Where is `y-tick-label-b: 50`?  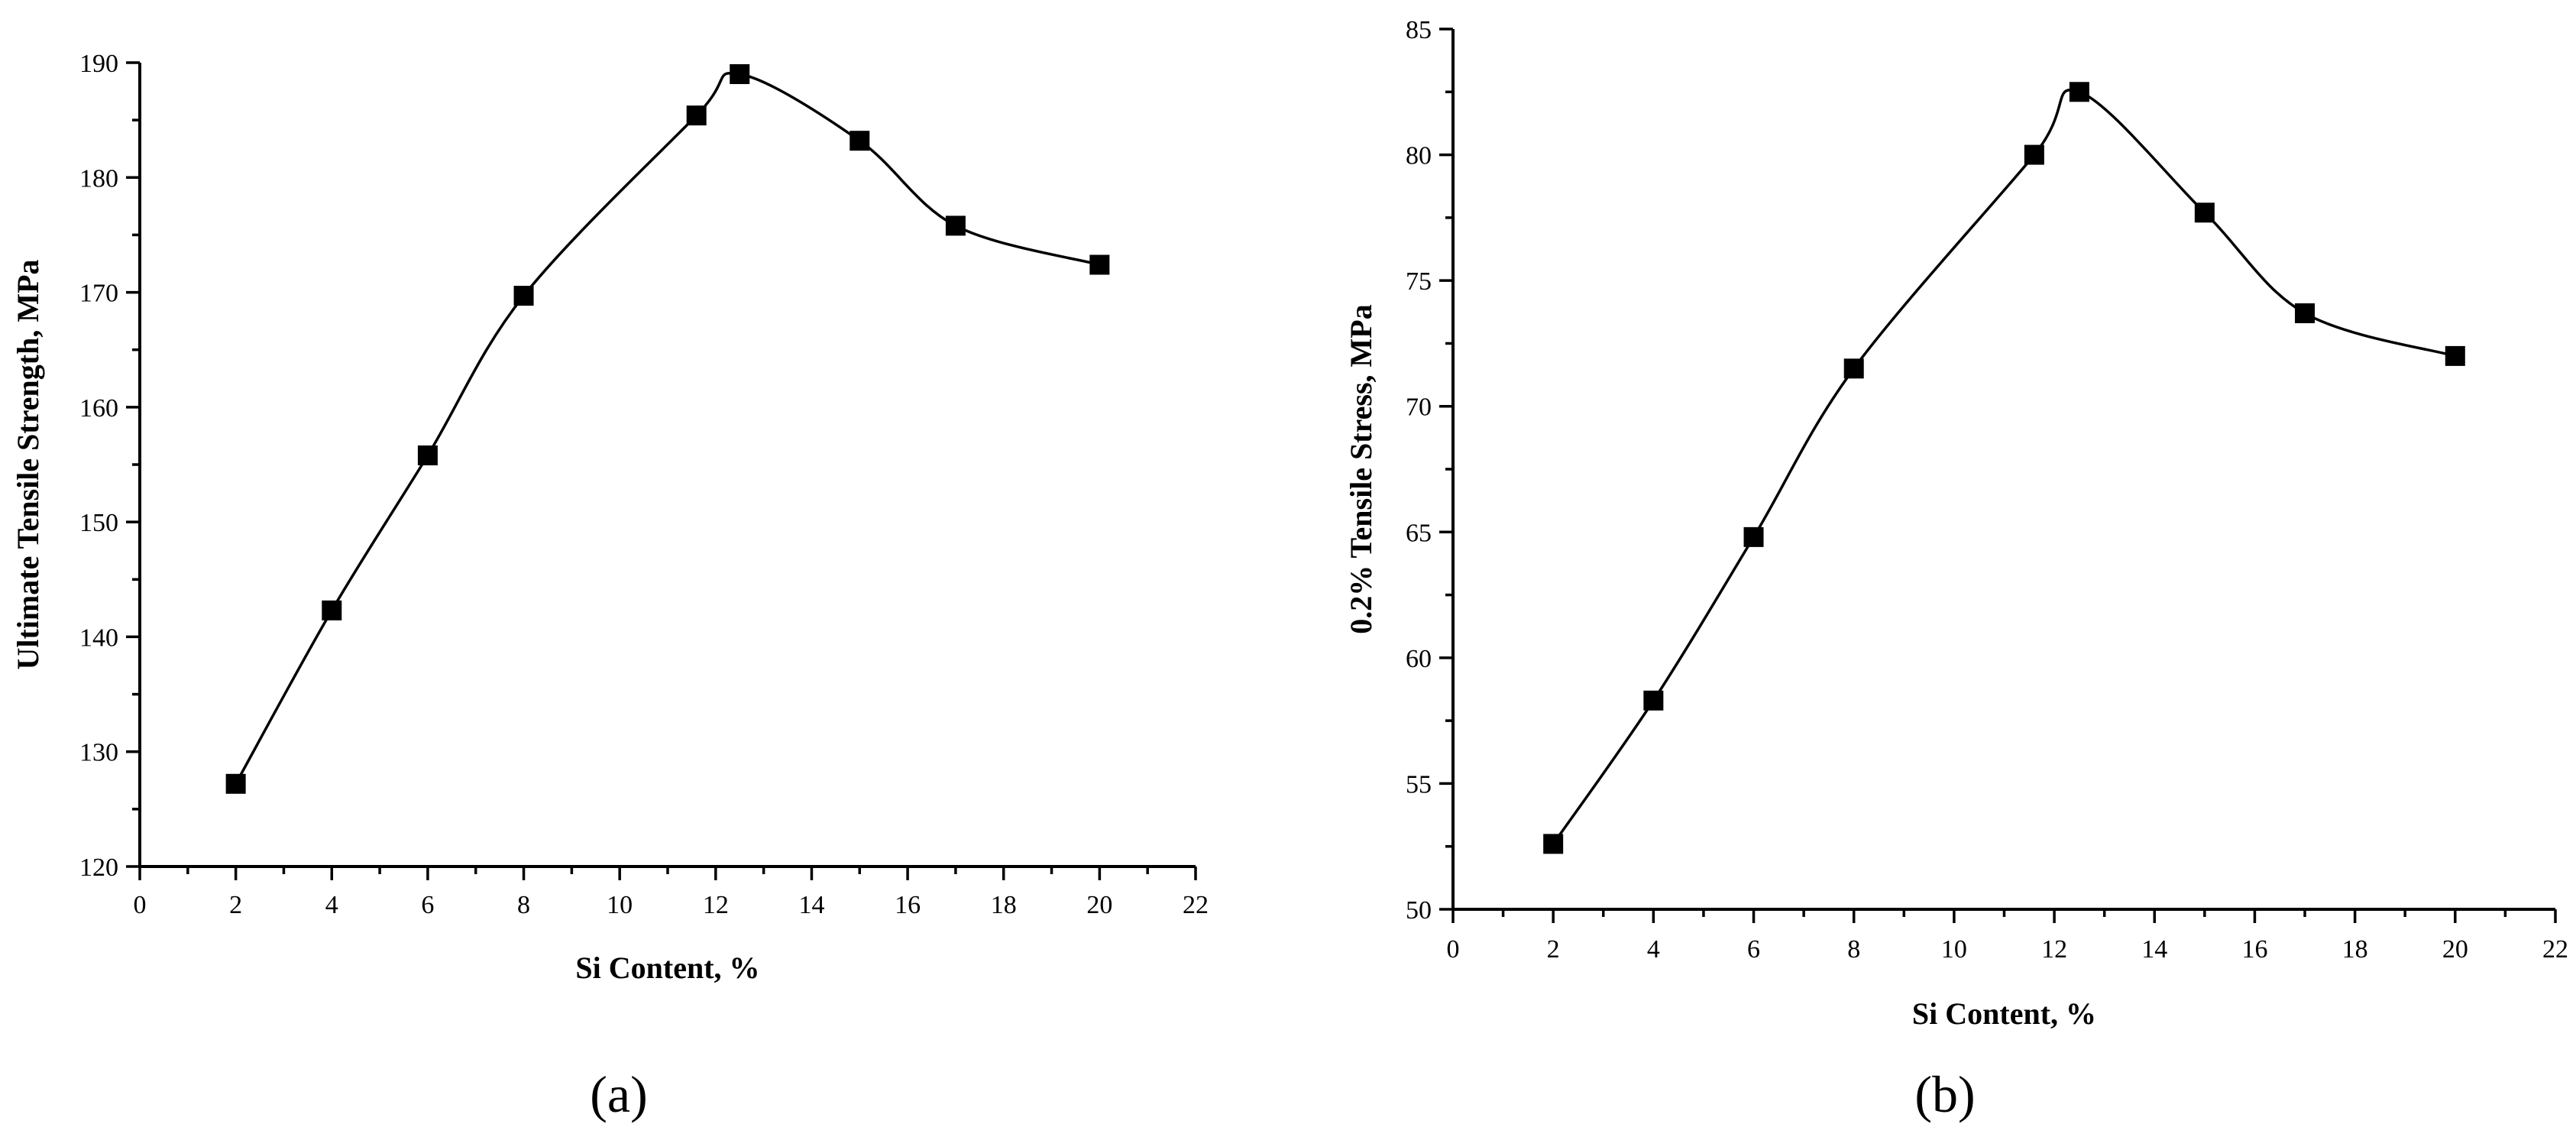 y-tick-label-b: 50 is located at coordinates (1419, 910).